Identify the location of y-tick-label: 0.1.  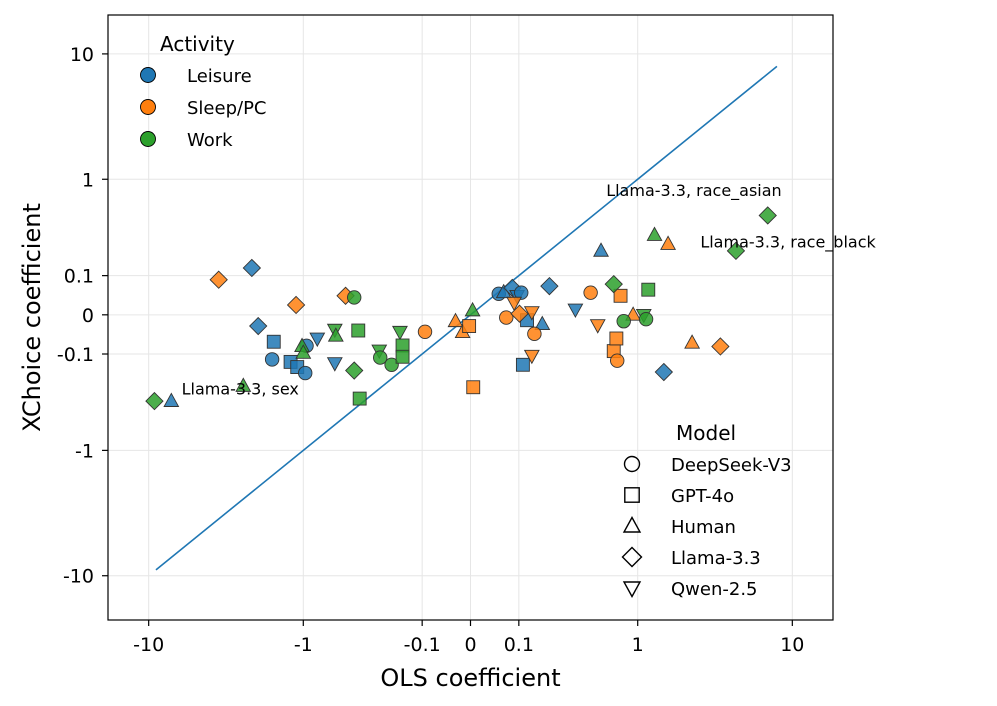
(79, 277).